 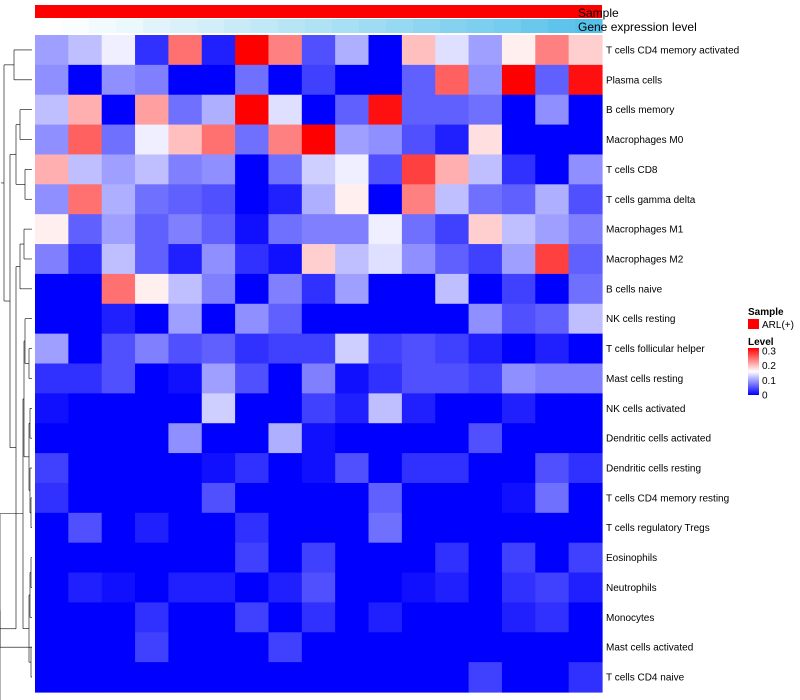 I want to click on row-label: Plasma cells, so click(x=634, y=80).